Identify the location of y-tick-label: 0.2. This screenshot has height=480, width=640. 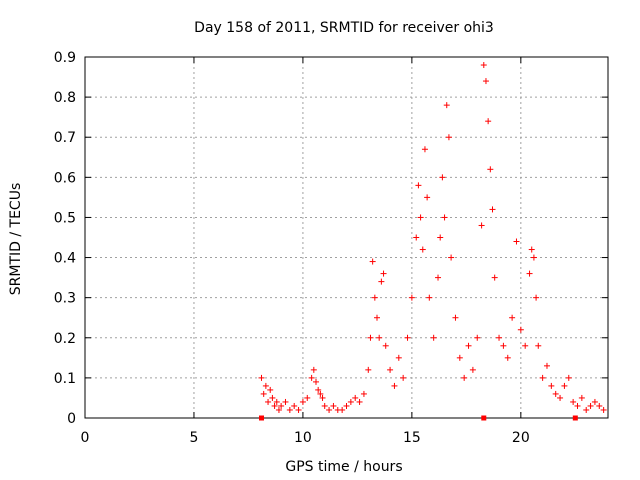
(65, 339).